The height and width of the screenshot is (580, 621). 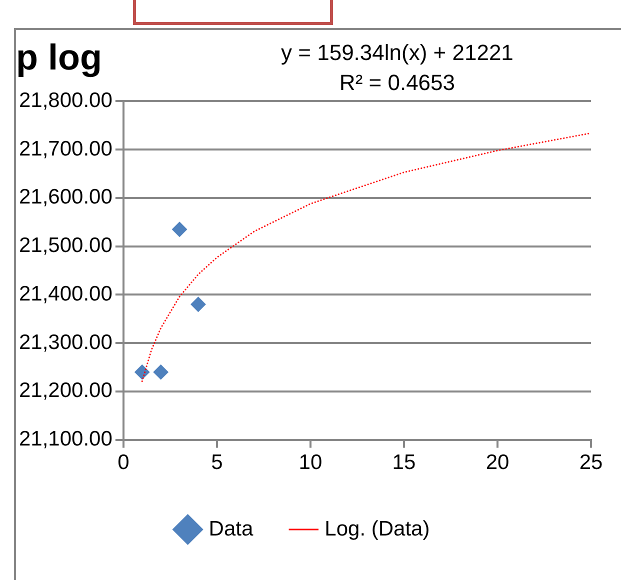 I want to click on x-tick-label: 20, so click(x=498, y=462).